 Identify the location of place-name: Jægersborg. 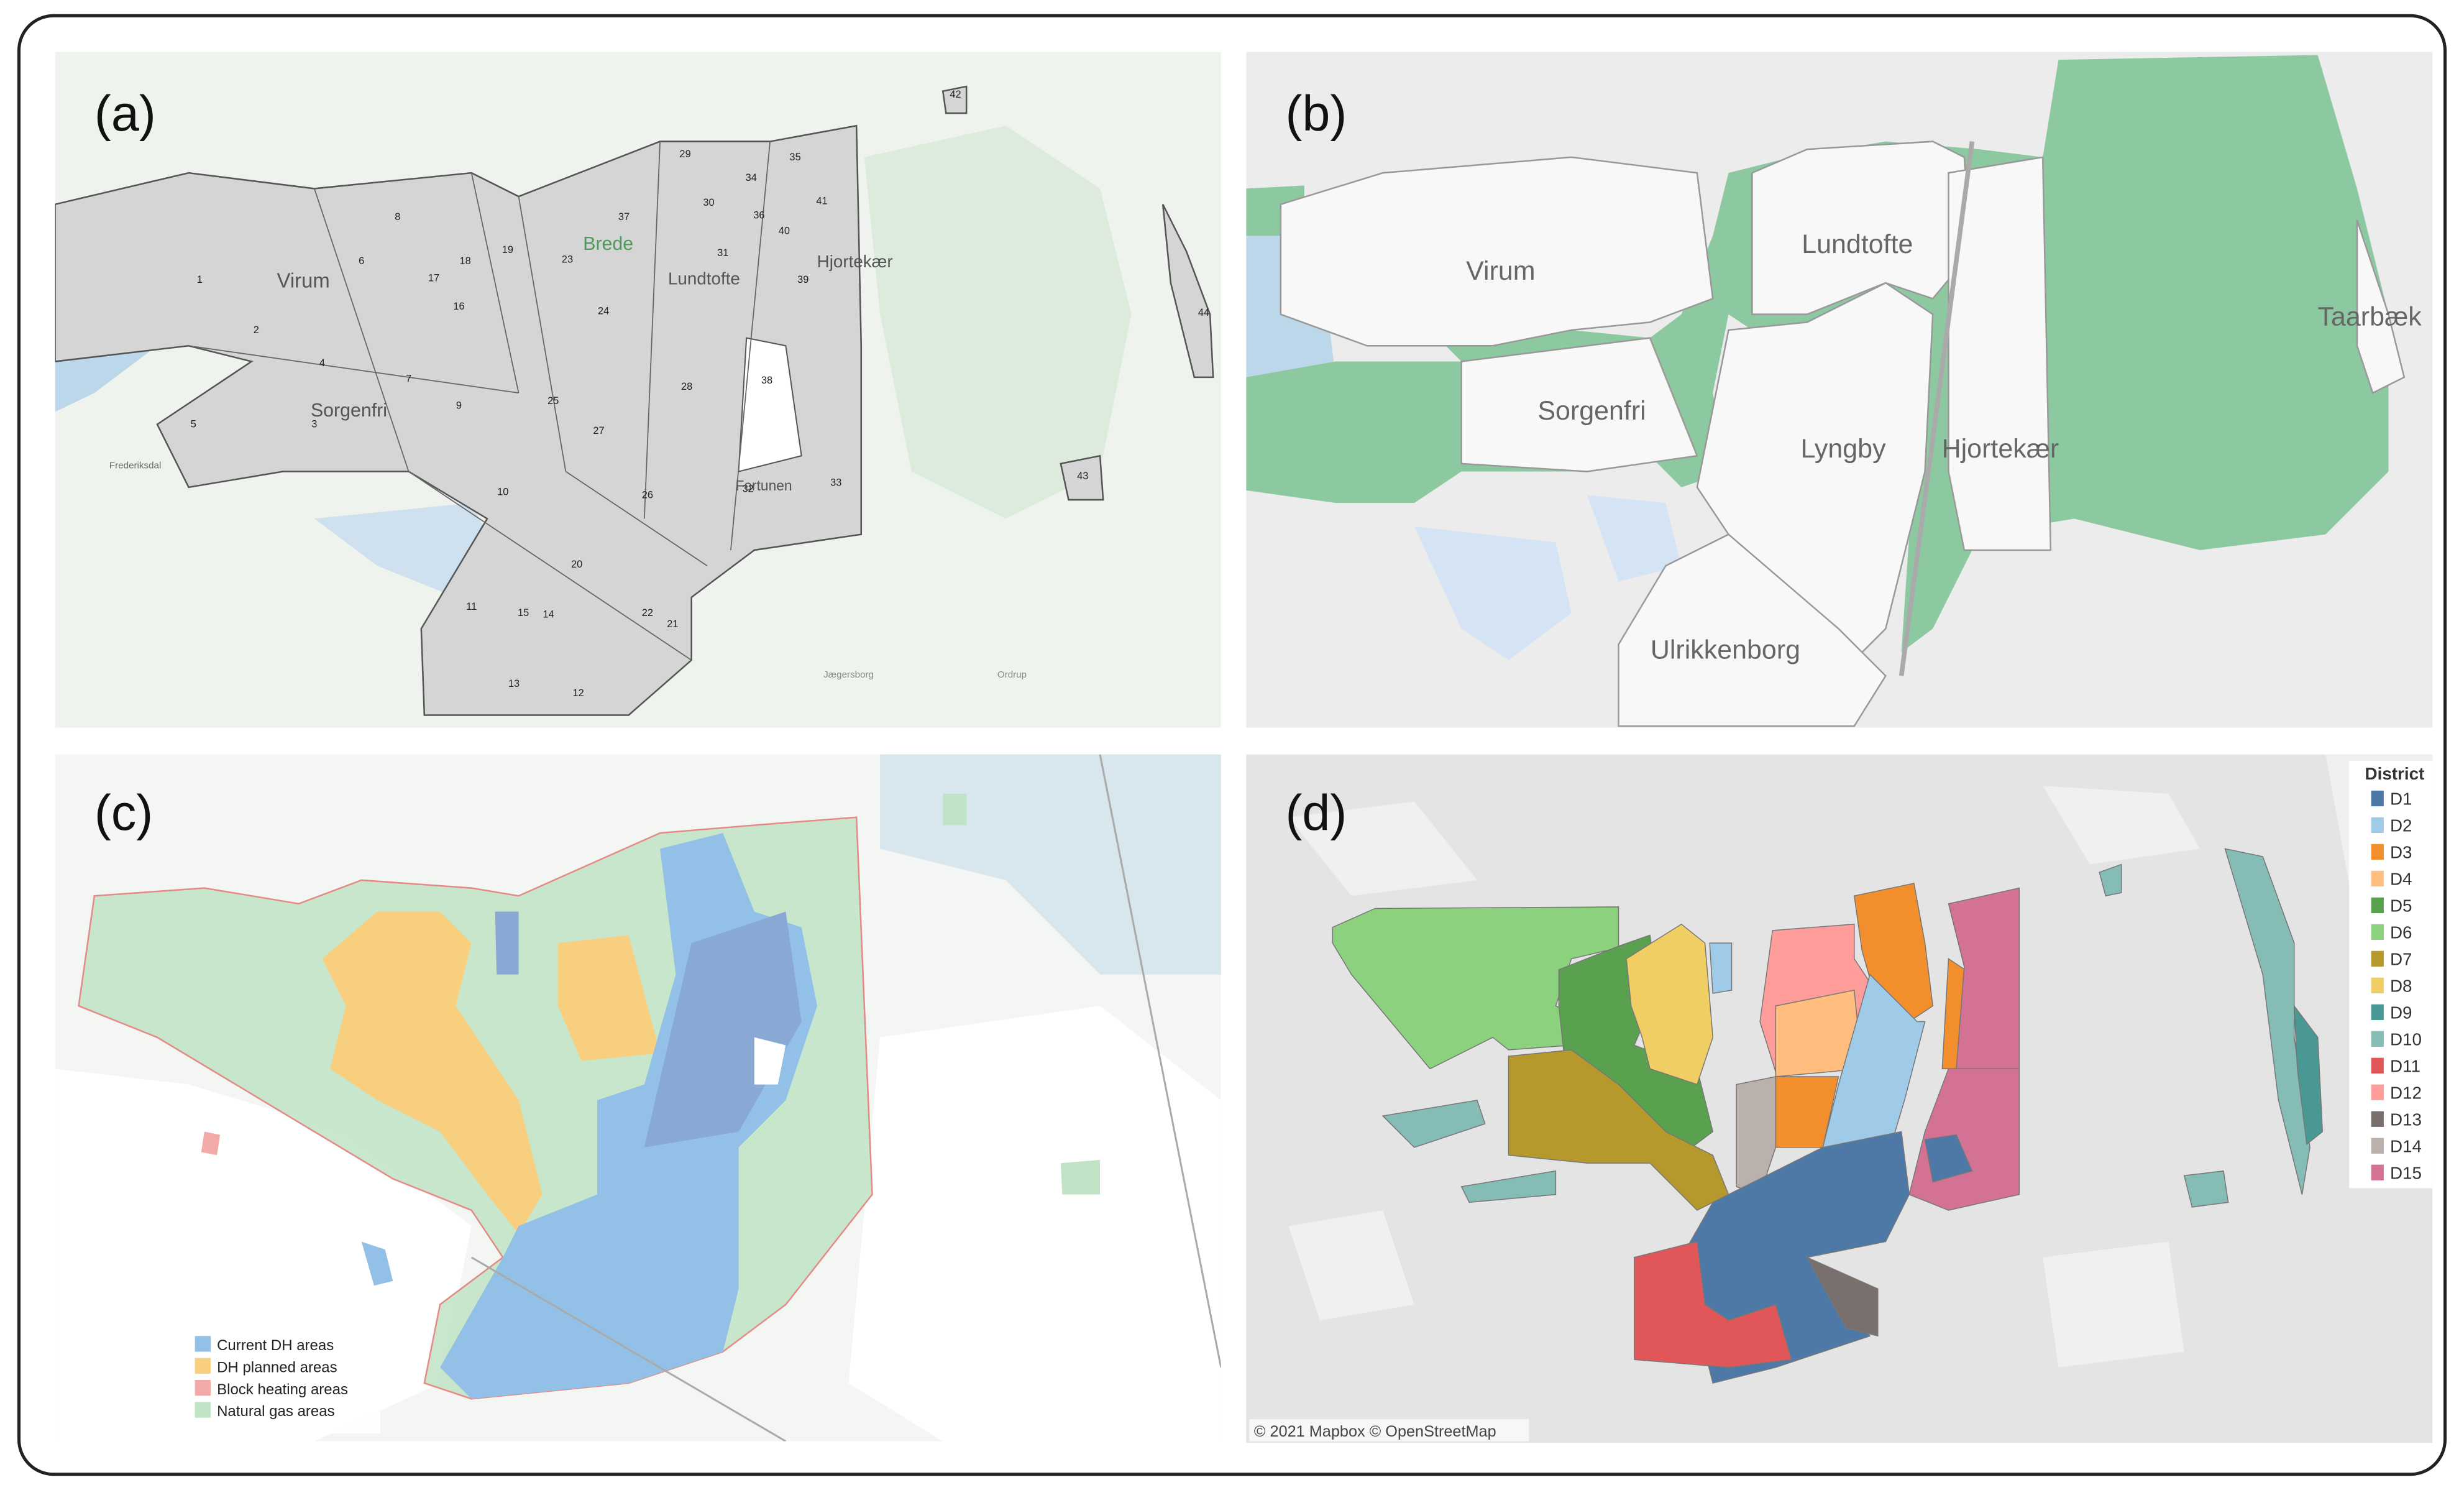
(849, 675).